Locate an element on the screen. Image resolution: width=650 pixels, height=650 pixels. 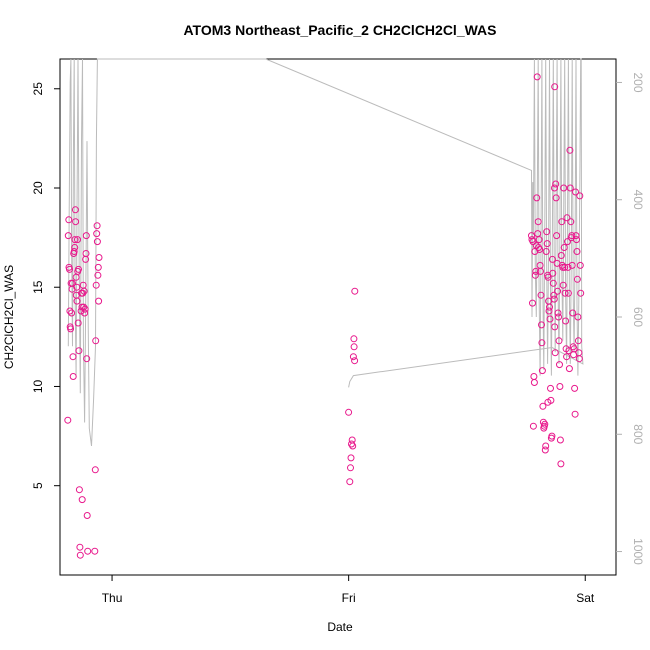
y-tick-label: 10 is located at coordinates (38, 387).